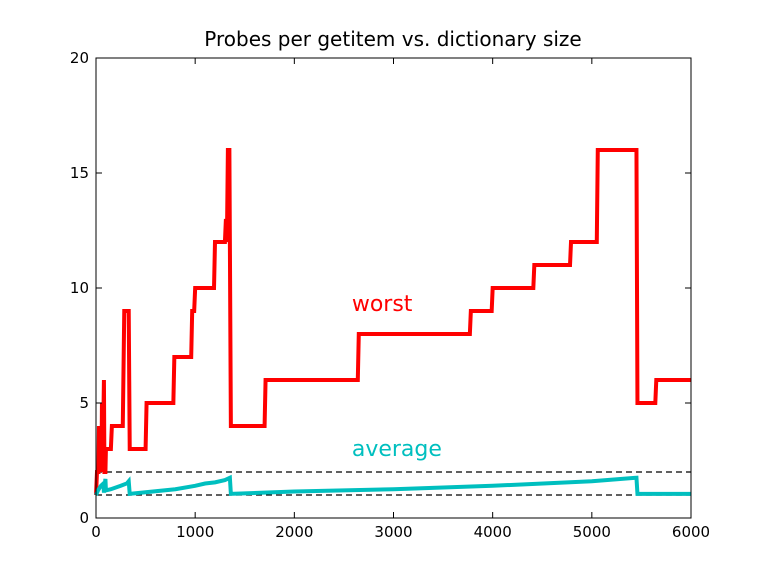  Describe the element at coordinates (691, 532) in the screenshot. I see `x-tick-label: 6000` at that location.